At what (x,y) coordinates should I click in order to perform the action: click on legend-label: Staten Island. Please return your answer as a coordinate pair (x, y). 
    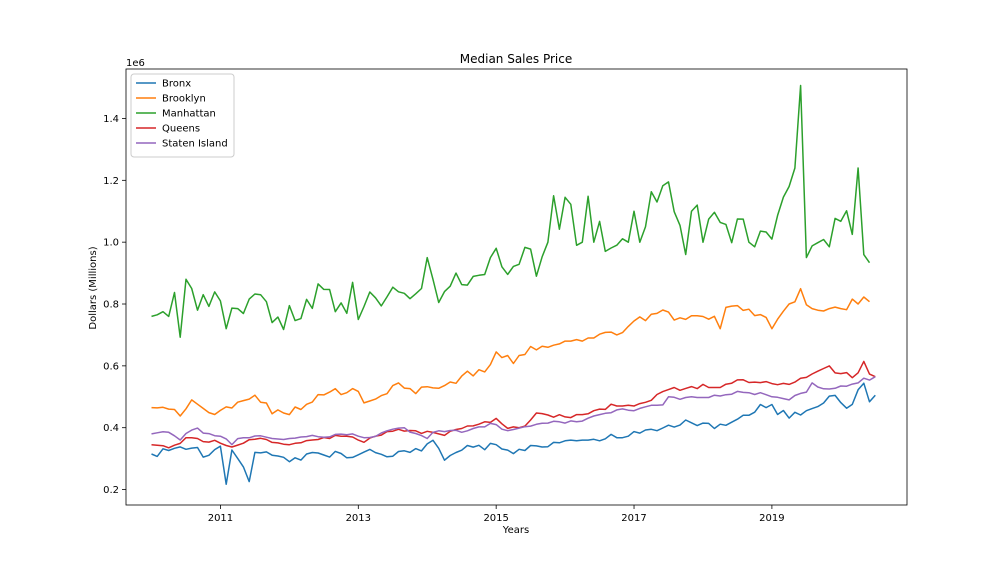
    Looking at the image, I should click on (195, 144).